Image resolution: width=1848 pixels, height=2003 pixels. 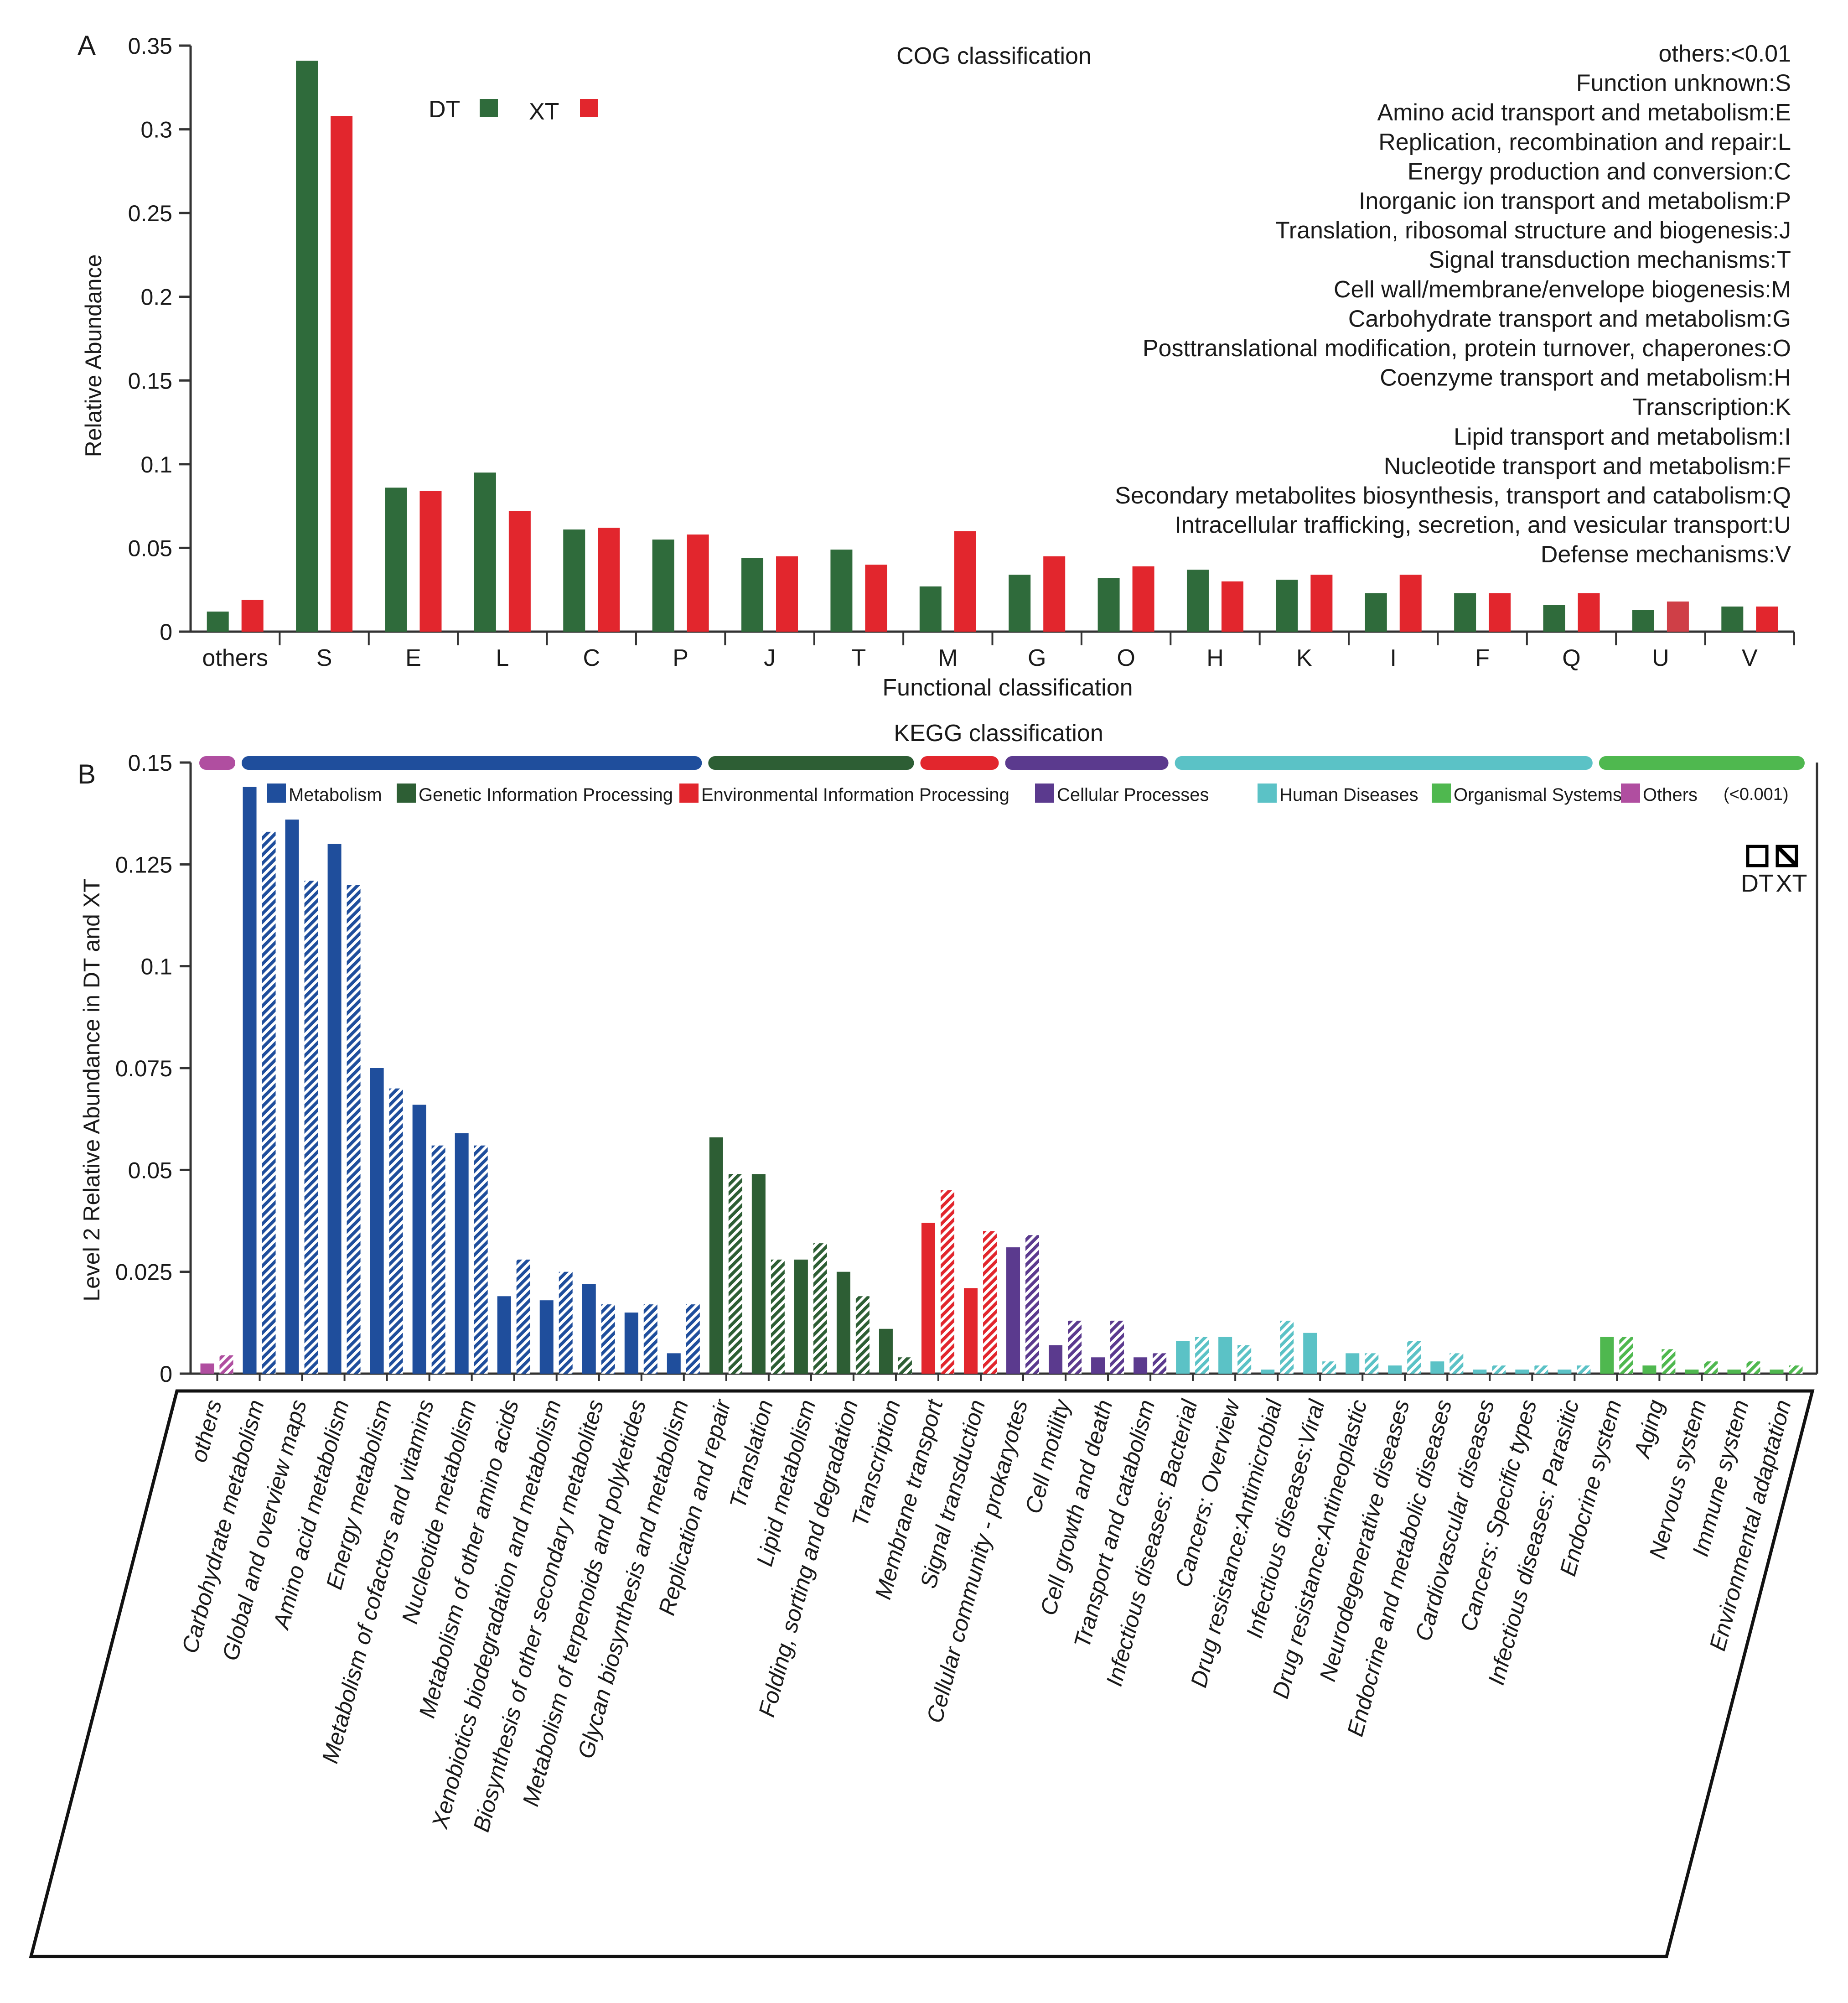 I want to click on cog-x-tick-label: O, so click(x=1126, y=658).